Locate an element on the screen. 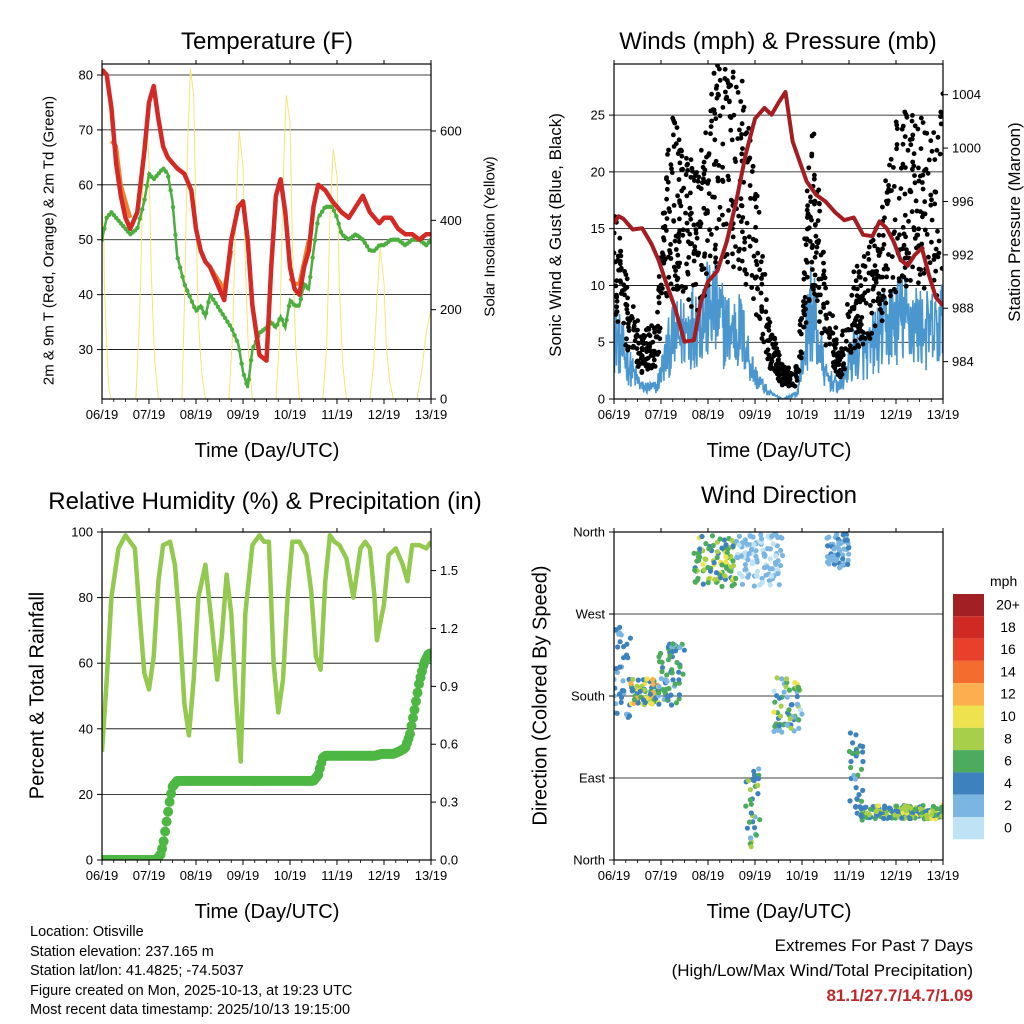  location-line: Location: Otisville is located at coordinates (87, 932).